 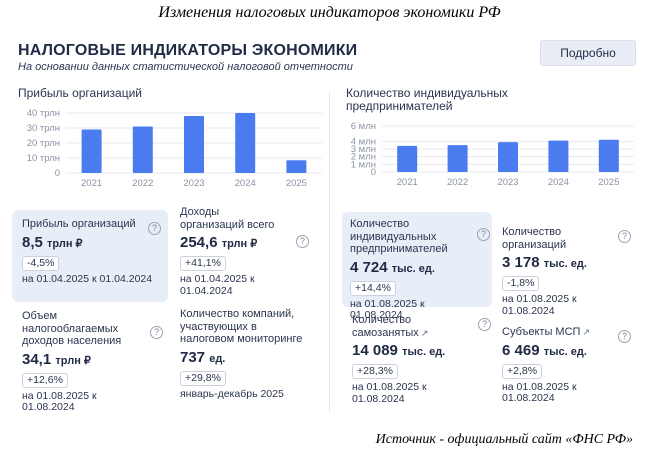 What do you see at coordinates (203, 263) in the screenshot?
I see `change-badge: +41,1%` at bounding box center [203, 263].